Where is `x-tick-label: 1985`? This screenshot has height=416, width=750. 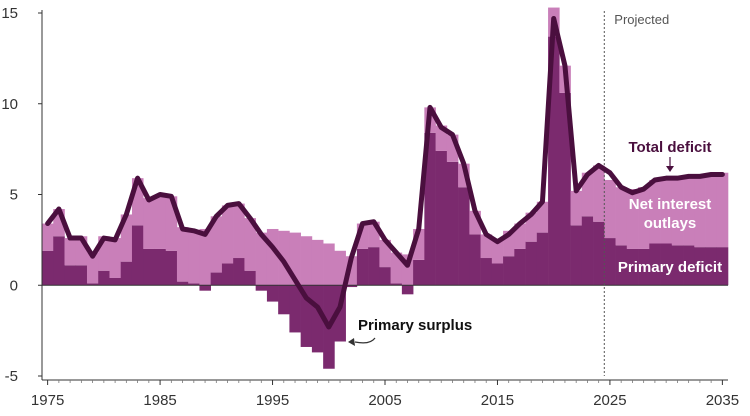 x-tick-label: 1985 is located at coordinates (159, 400).